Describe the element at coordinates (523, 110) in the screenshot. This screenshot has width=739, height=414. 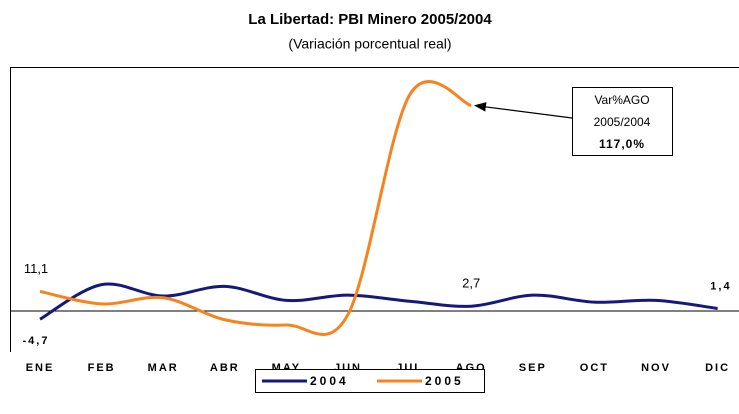
I see `annotation-arrow` at that location.